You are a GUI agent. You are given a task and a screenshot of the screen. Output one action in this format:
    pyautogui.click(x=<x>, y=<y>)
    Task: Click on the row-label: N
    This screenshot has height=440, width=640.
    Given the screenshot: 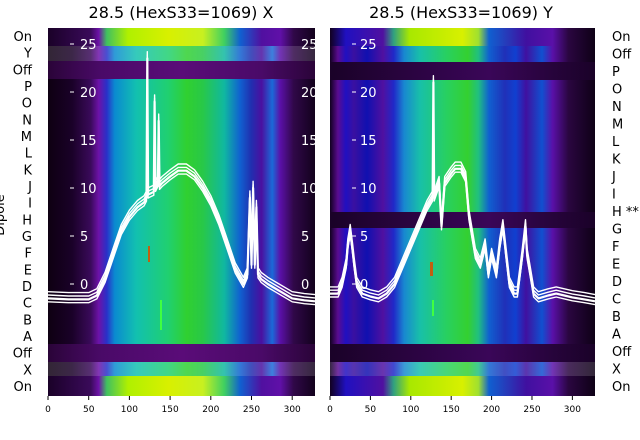 What is the action you would take?
    pyautogui.click(x=617, y=107)
    